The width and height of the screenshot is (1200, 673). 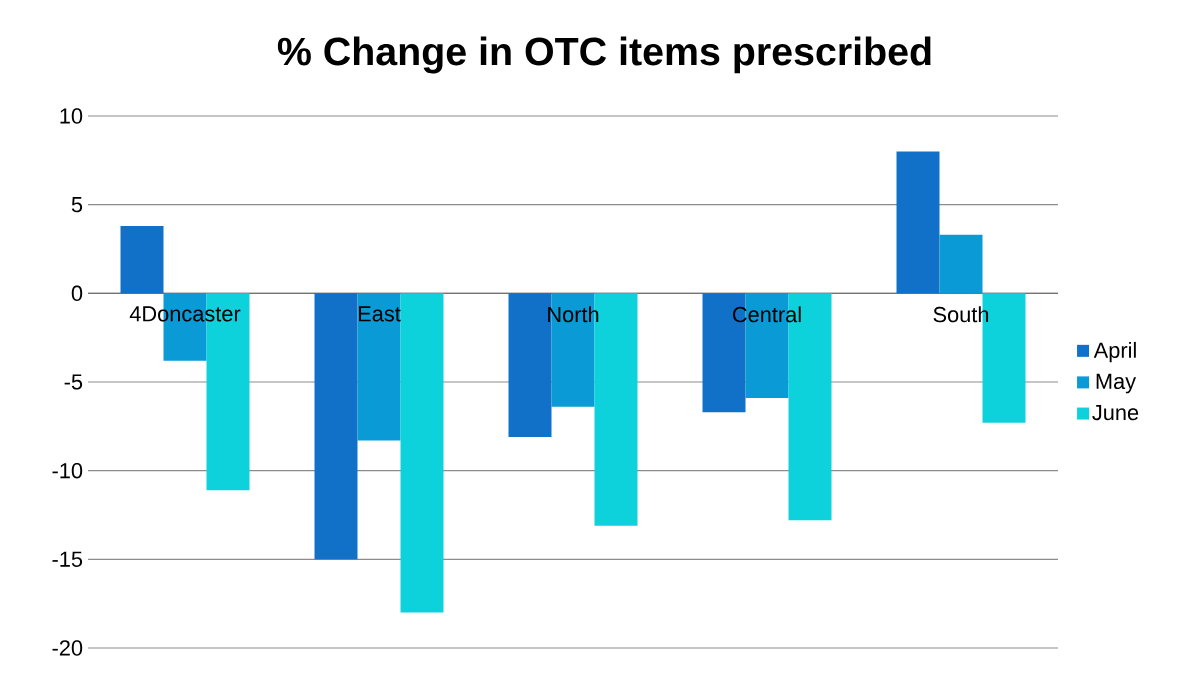 What do you see at coordinates (67, 648) in the screenshot?
I see `y-tick-label: -20` at bounding box center [67, 648].